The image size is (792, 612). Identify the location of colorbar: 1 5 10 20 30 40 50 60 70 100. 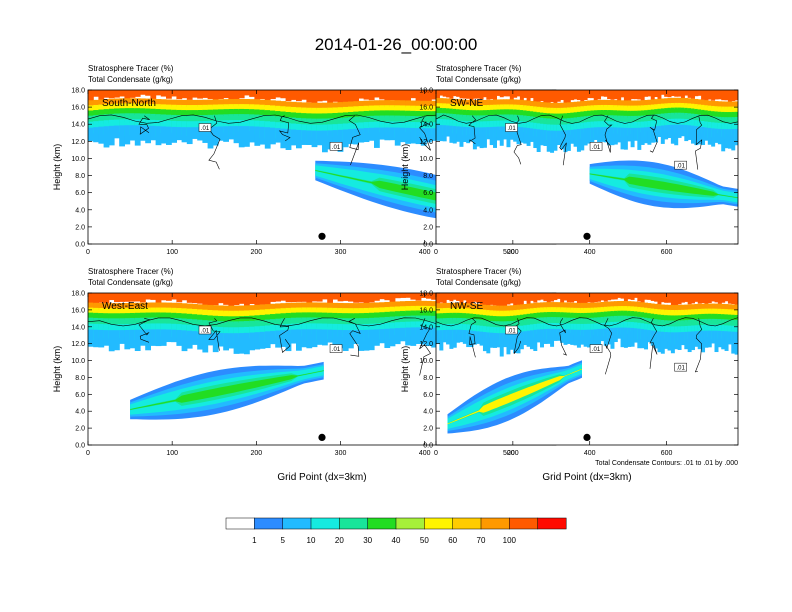
(396, 531).